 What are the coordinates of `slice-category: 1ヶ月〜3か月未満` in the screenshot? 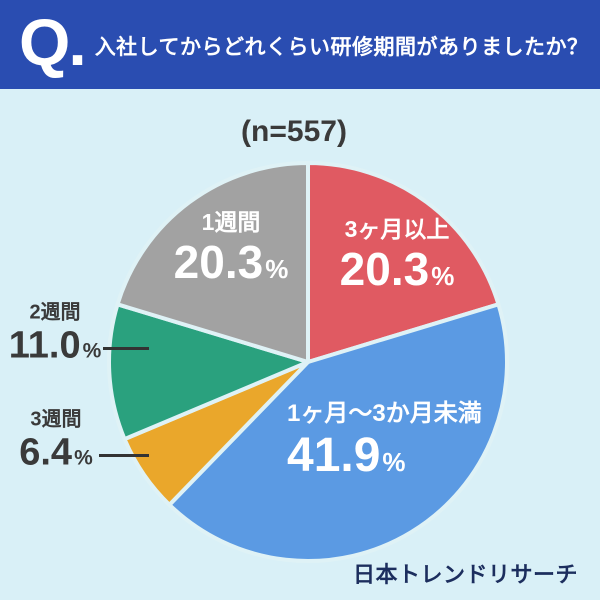 It's located at (384, 414).